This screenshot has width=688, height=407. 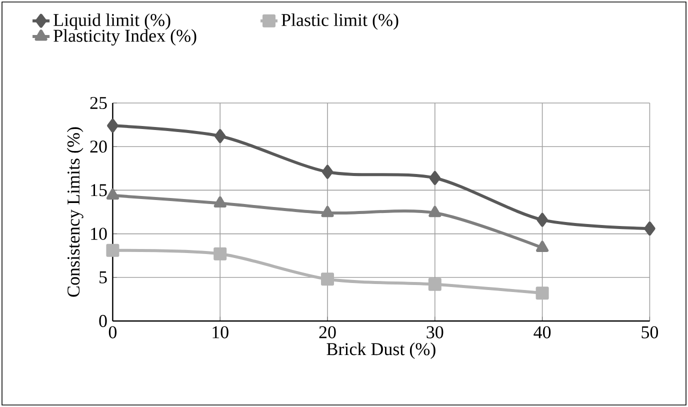 I want to click on x-tick-label: 10, so click(x=220, y=332).